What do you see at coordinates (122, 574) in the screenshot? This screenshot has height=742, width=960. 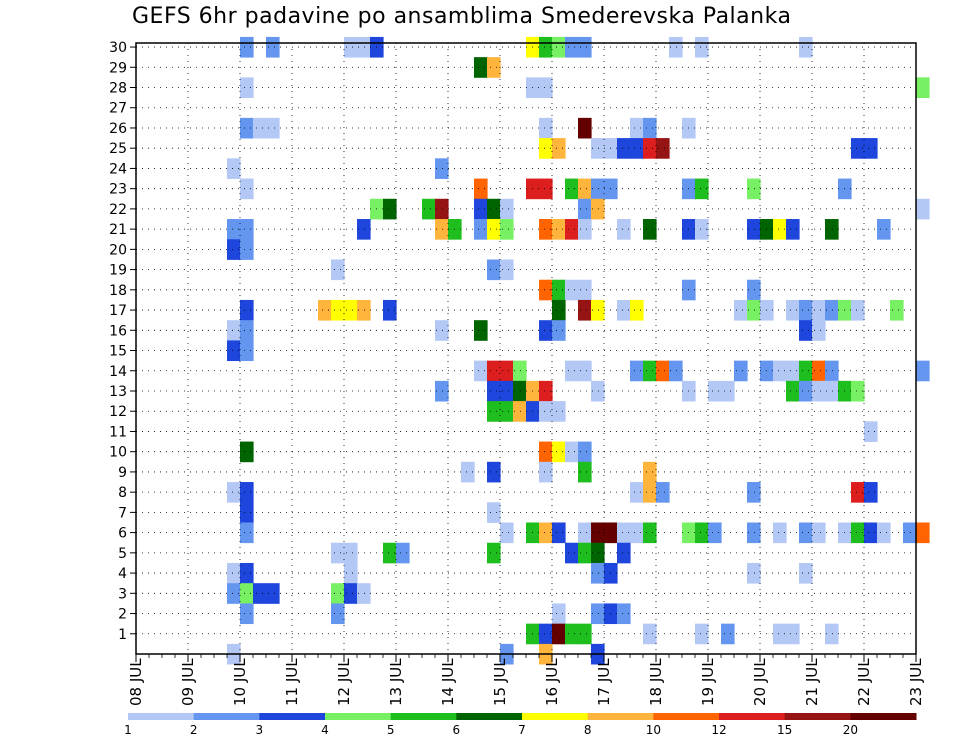 I see `y-tick-label: 4` at bounding box center [122, 574].